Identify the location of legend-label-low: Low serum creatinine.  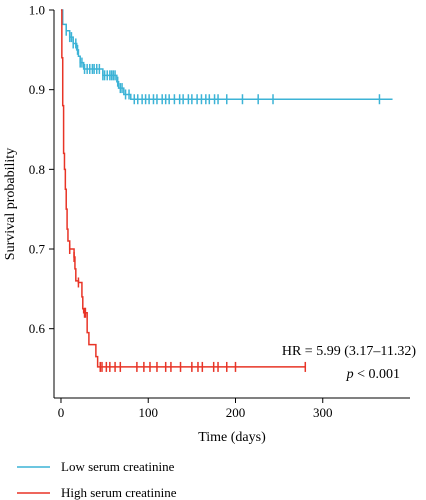
(118, 466).